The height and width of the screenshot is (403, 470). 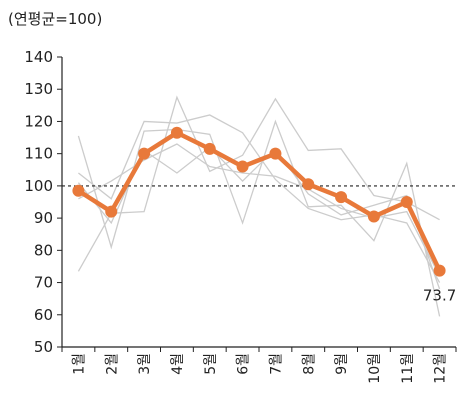 I want to click on y-tick-label: 120, so click(x=38, y=121).